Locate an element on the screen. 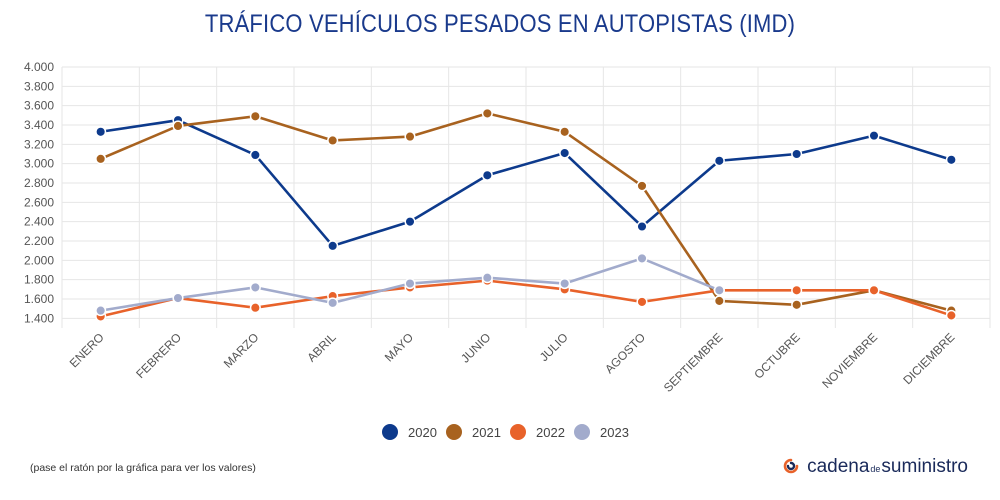 Image resolution: width=1000 pixels, height=500 pixels. legend-label-2022: 2022 is located at coordinates (550, 432).